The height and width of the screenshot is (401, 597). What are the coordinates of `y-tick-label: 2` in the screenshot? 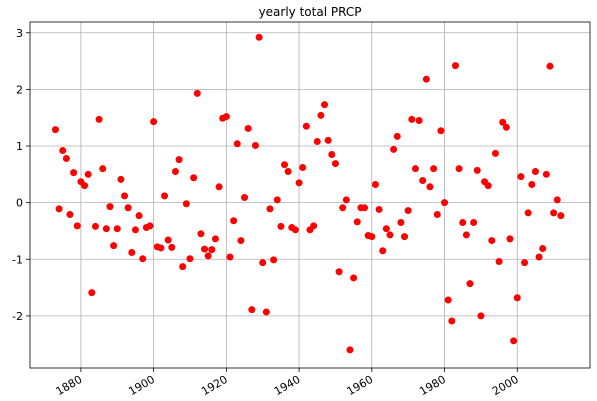 It's located at (19, 89).